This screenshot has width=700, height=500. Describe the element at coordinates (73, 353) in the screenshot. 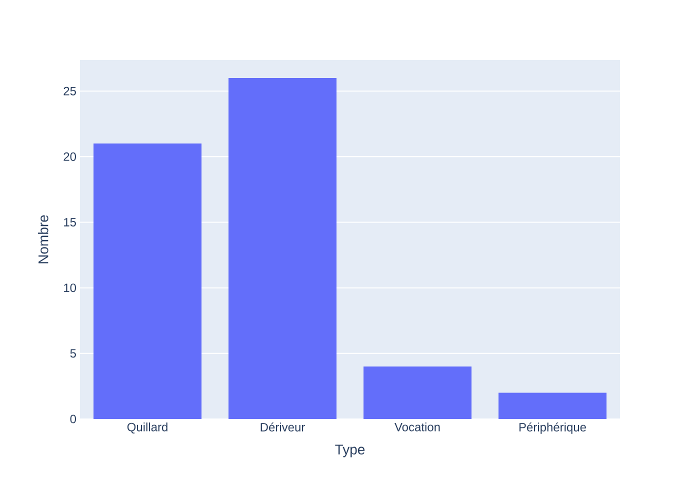

I see `y-tick-label: 5` at that location.